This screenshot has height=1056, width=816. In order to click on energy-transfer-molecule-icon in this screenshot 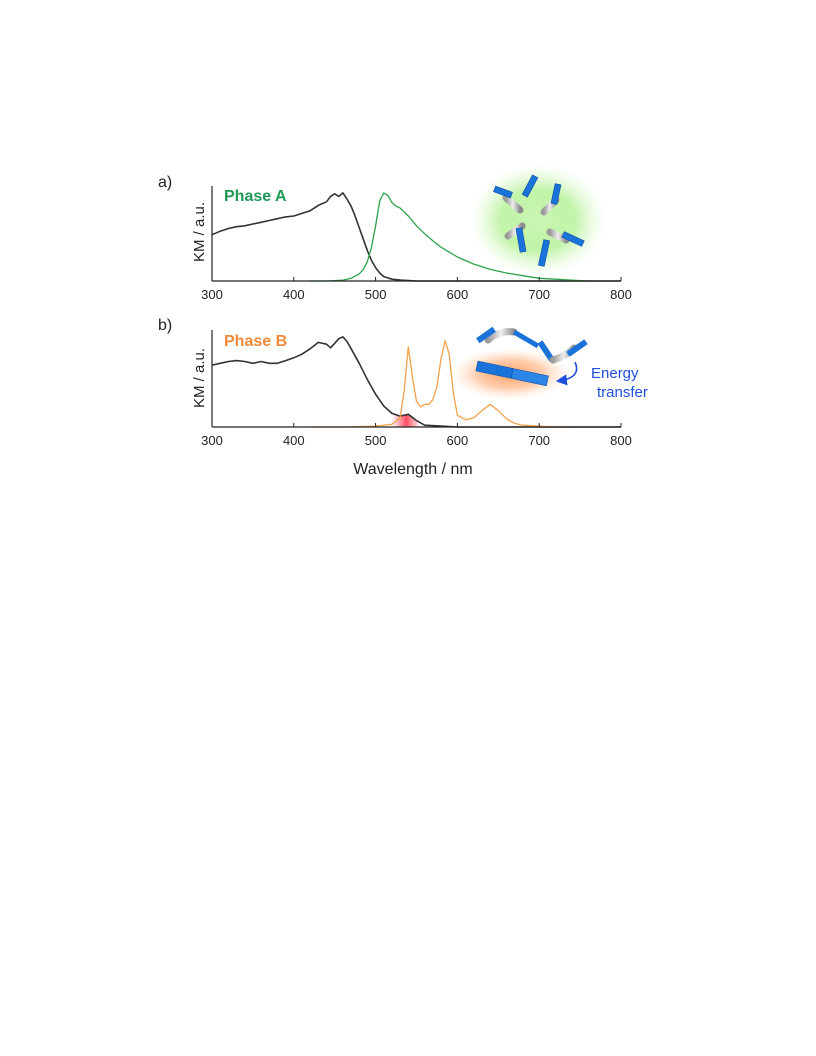, I will do `click(519, 363)`.